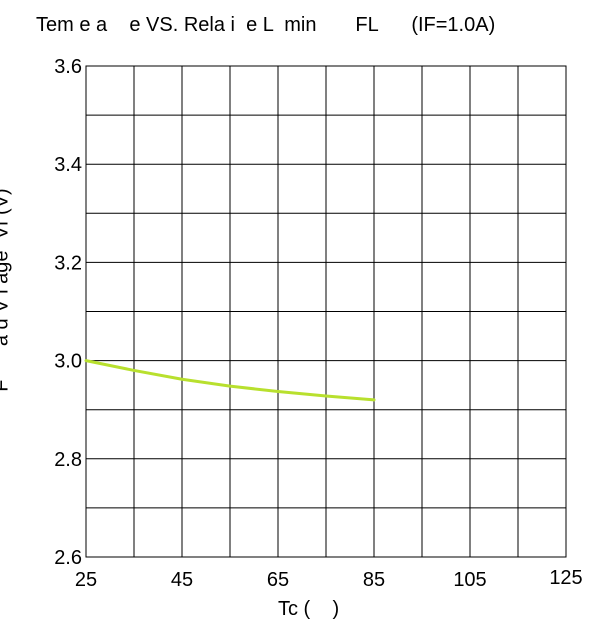 The width and height of the screenshot is (604, 632). Describe the element at coordinates (308, 609) in the screenshot. I see `x-axis-label: Tc ( )` at that location.